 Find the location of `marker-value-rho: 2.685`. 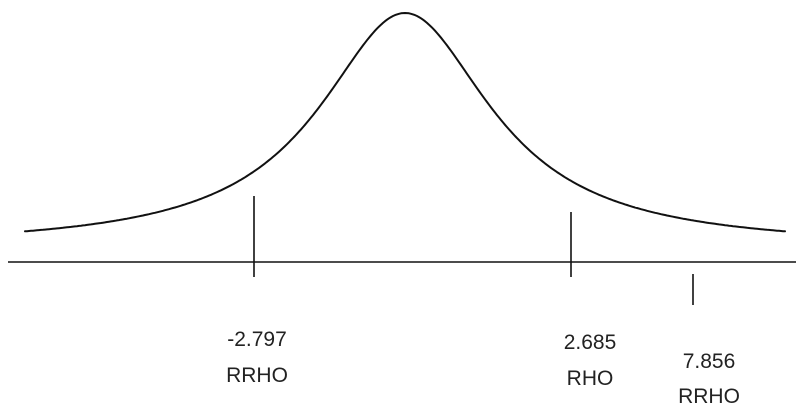

marker-value-rho: 2.685 is located at coordinates (590, 342).